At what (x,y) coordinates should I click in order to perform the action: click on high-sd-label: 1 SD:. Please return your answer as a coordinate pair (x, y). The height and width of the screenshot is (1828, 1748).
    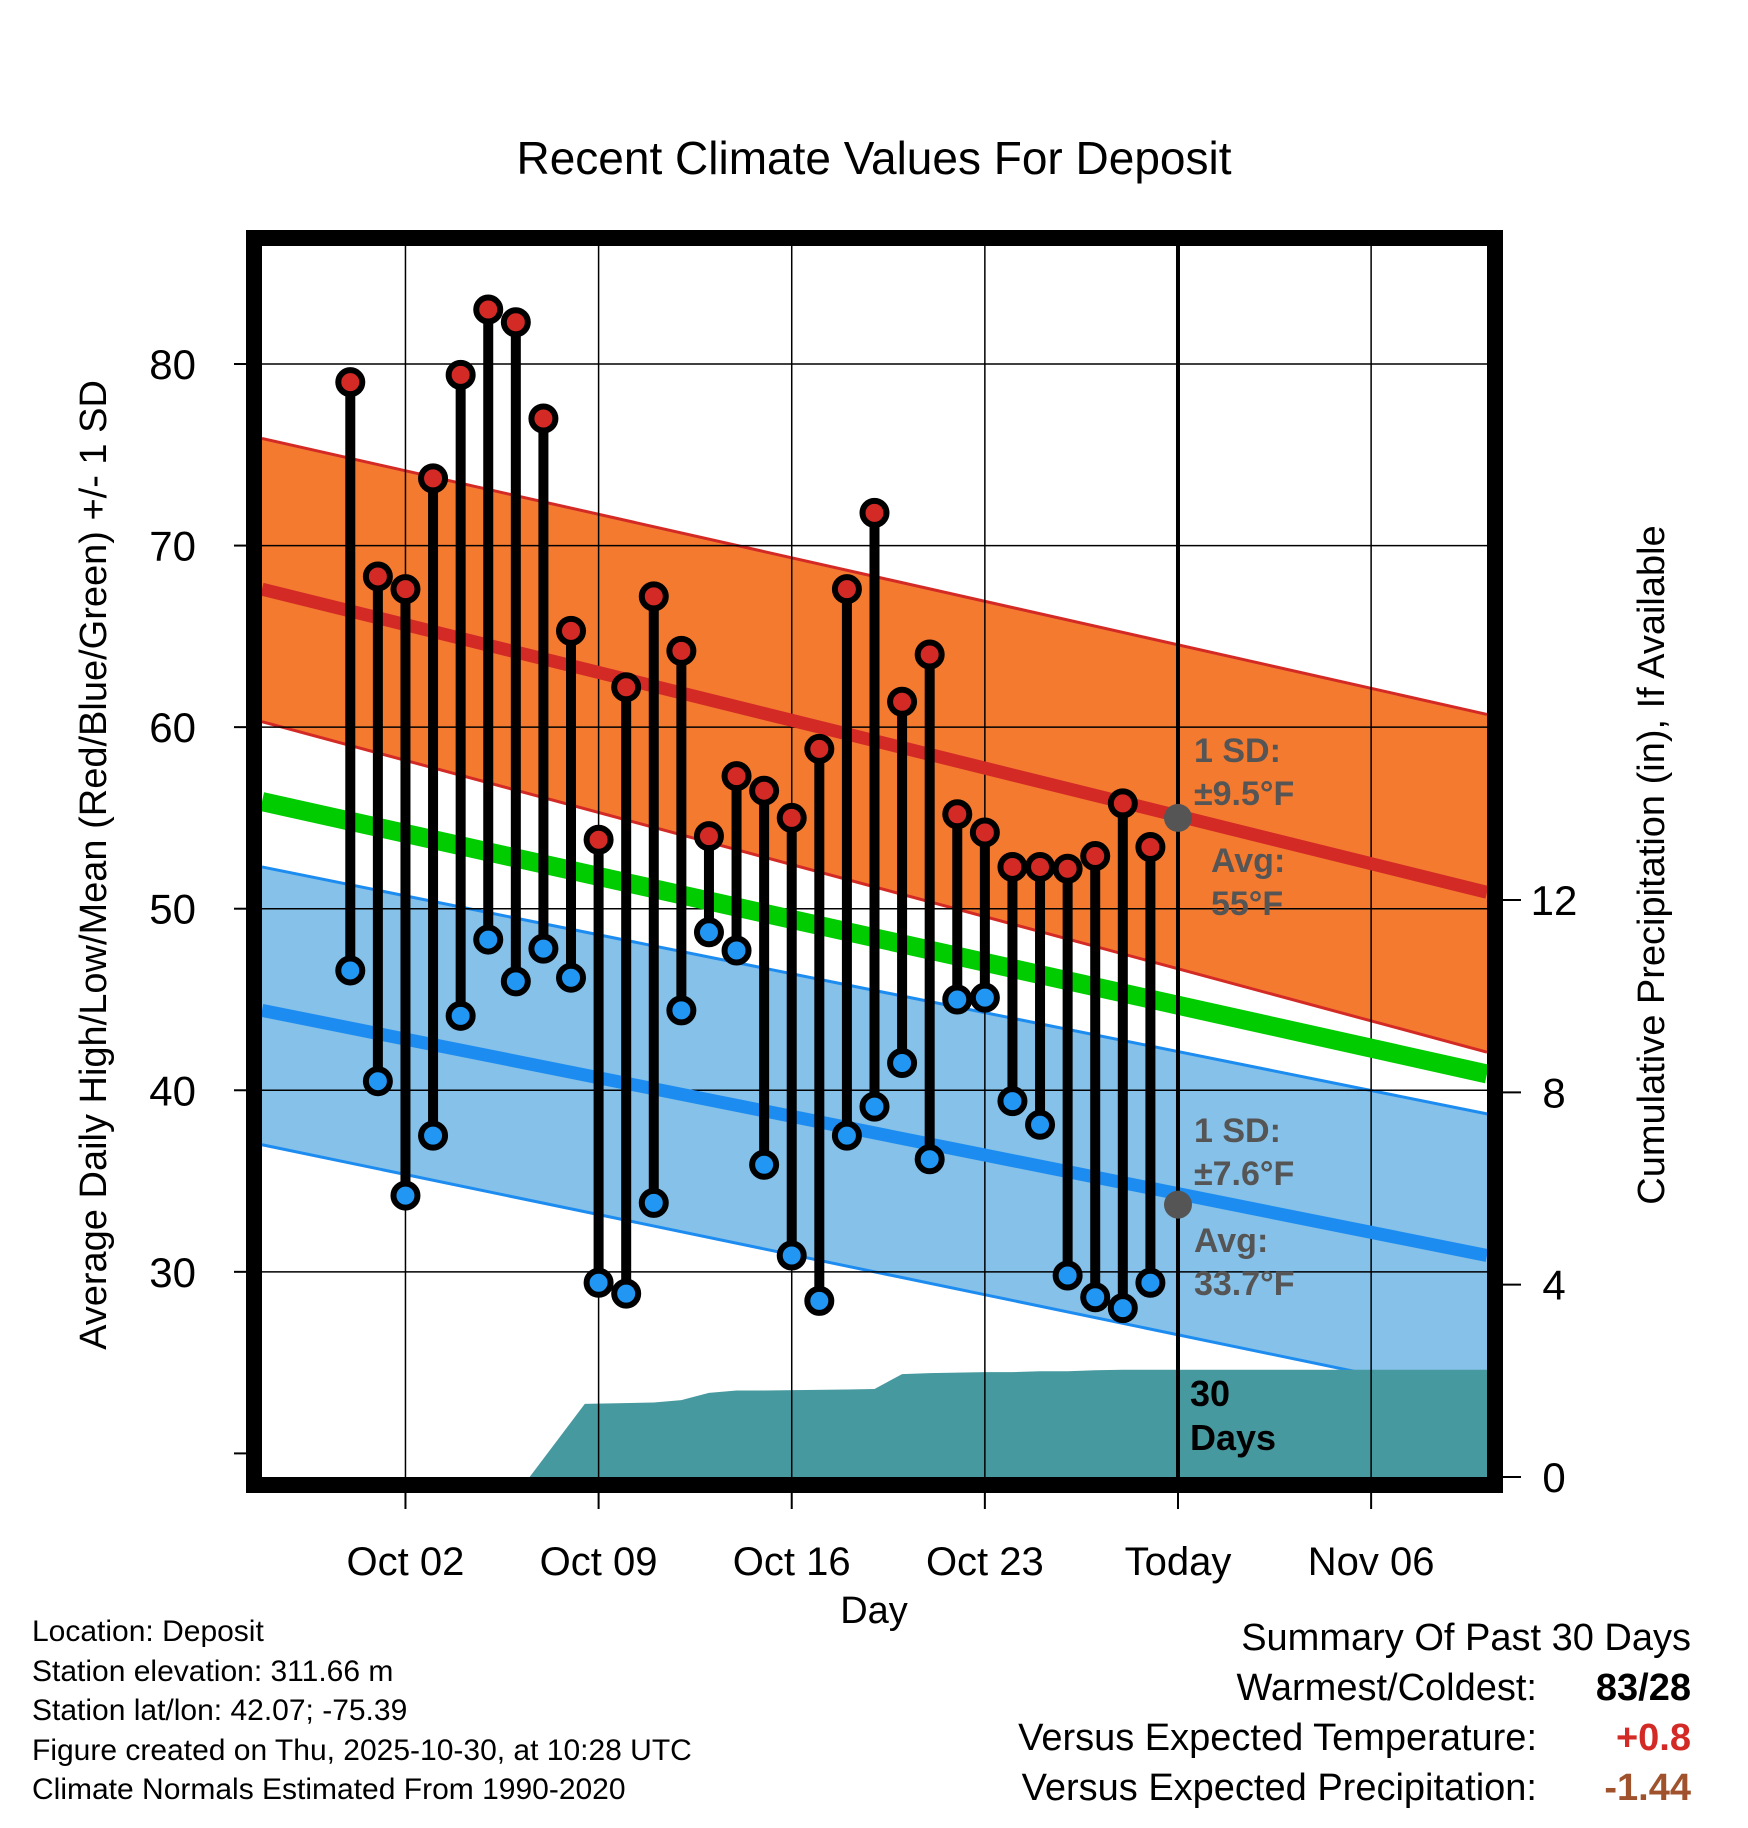
    Looking at the image, I should click on (1237, 751).